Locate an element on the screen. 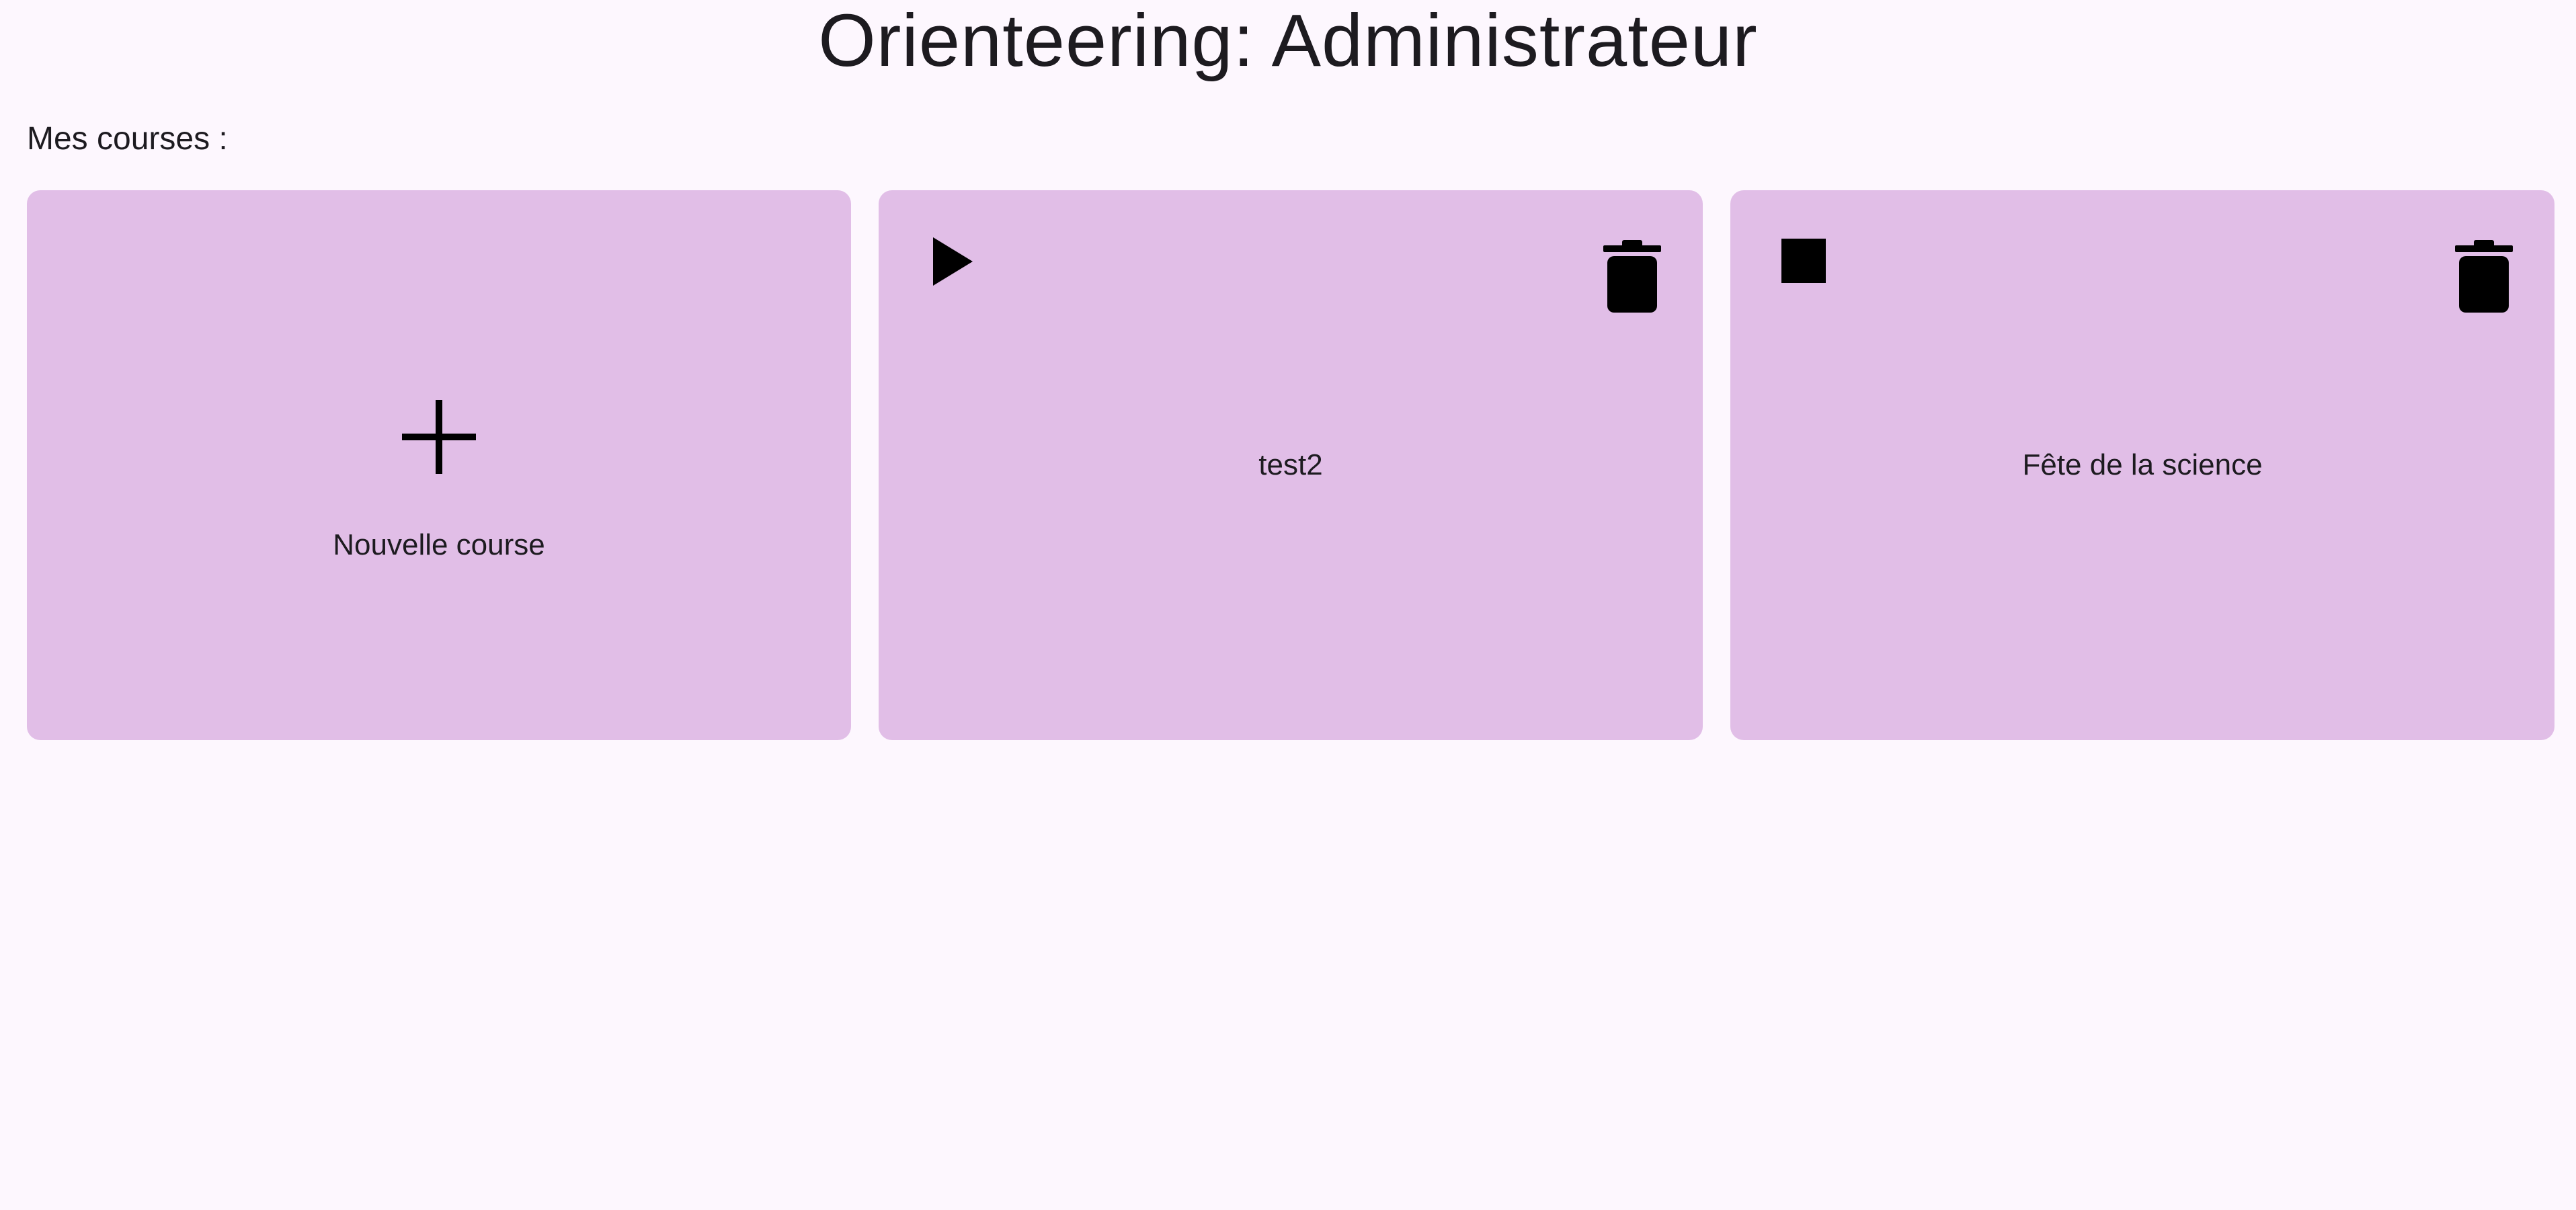  race-name: test2 is located at coordinates (1290, 464).